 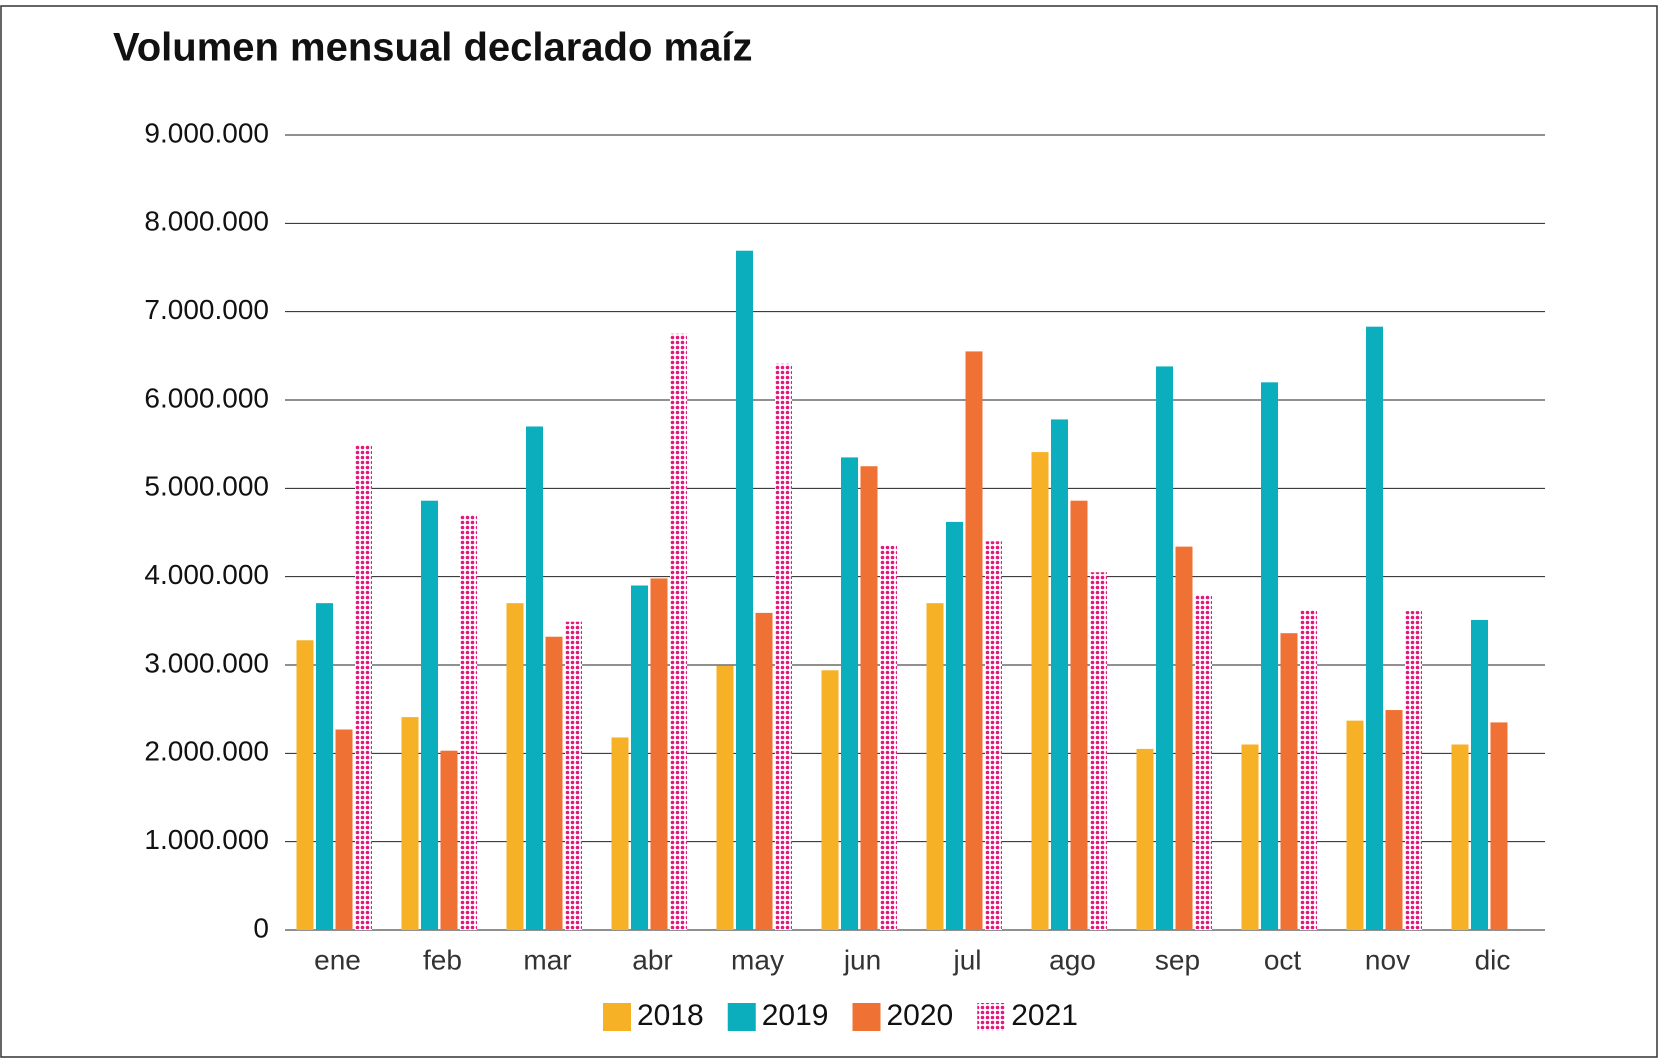 What do you see at coordinates (1387, 959) in the screenshot?
I see `x-tick-label: nov` at bounding box center [1387, 959].